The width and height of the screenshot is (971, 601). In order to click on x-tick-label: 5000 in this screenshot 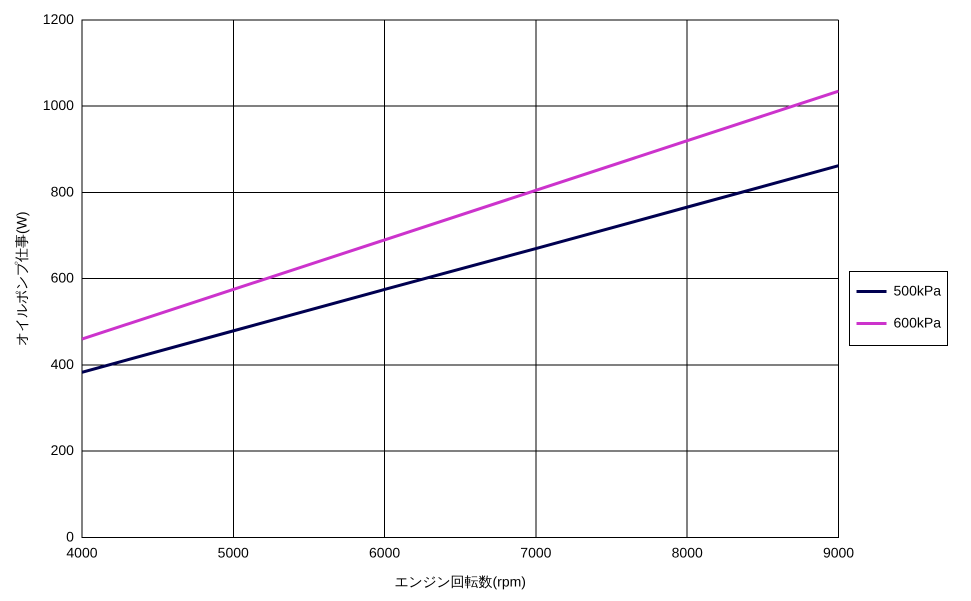, I will do `click(234, 552)`.